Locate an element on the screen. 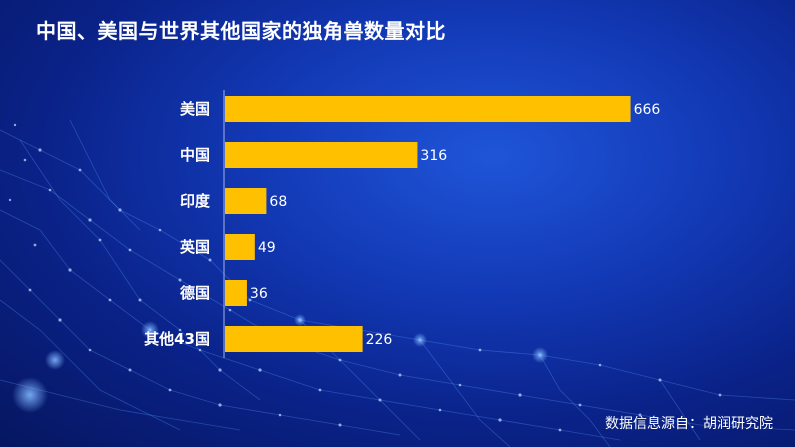  source-note: 数据信息源自：胡润研究院 is located at coordinates (689, 424).